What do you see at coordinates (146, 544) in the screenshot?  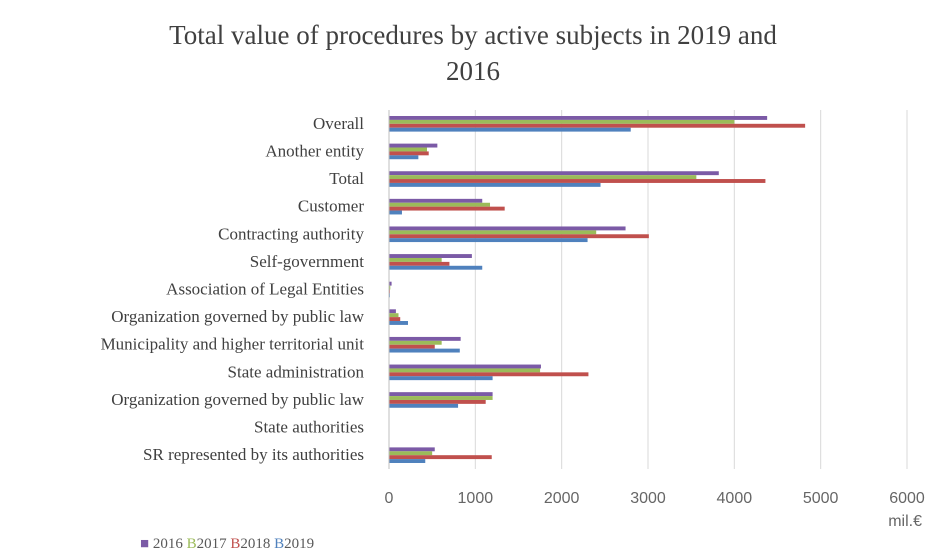 I see `legend-marker-2016: ■` at bounding box center [146, 544].